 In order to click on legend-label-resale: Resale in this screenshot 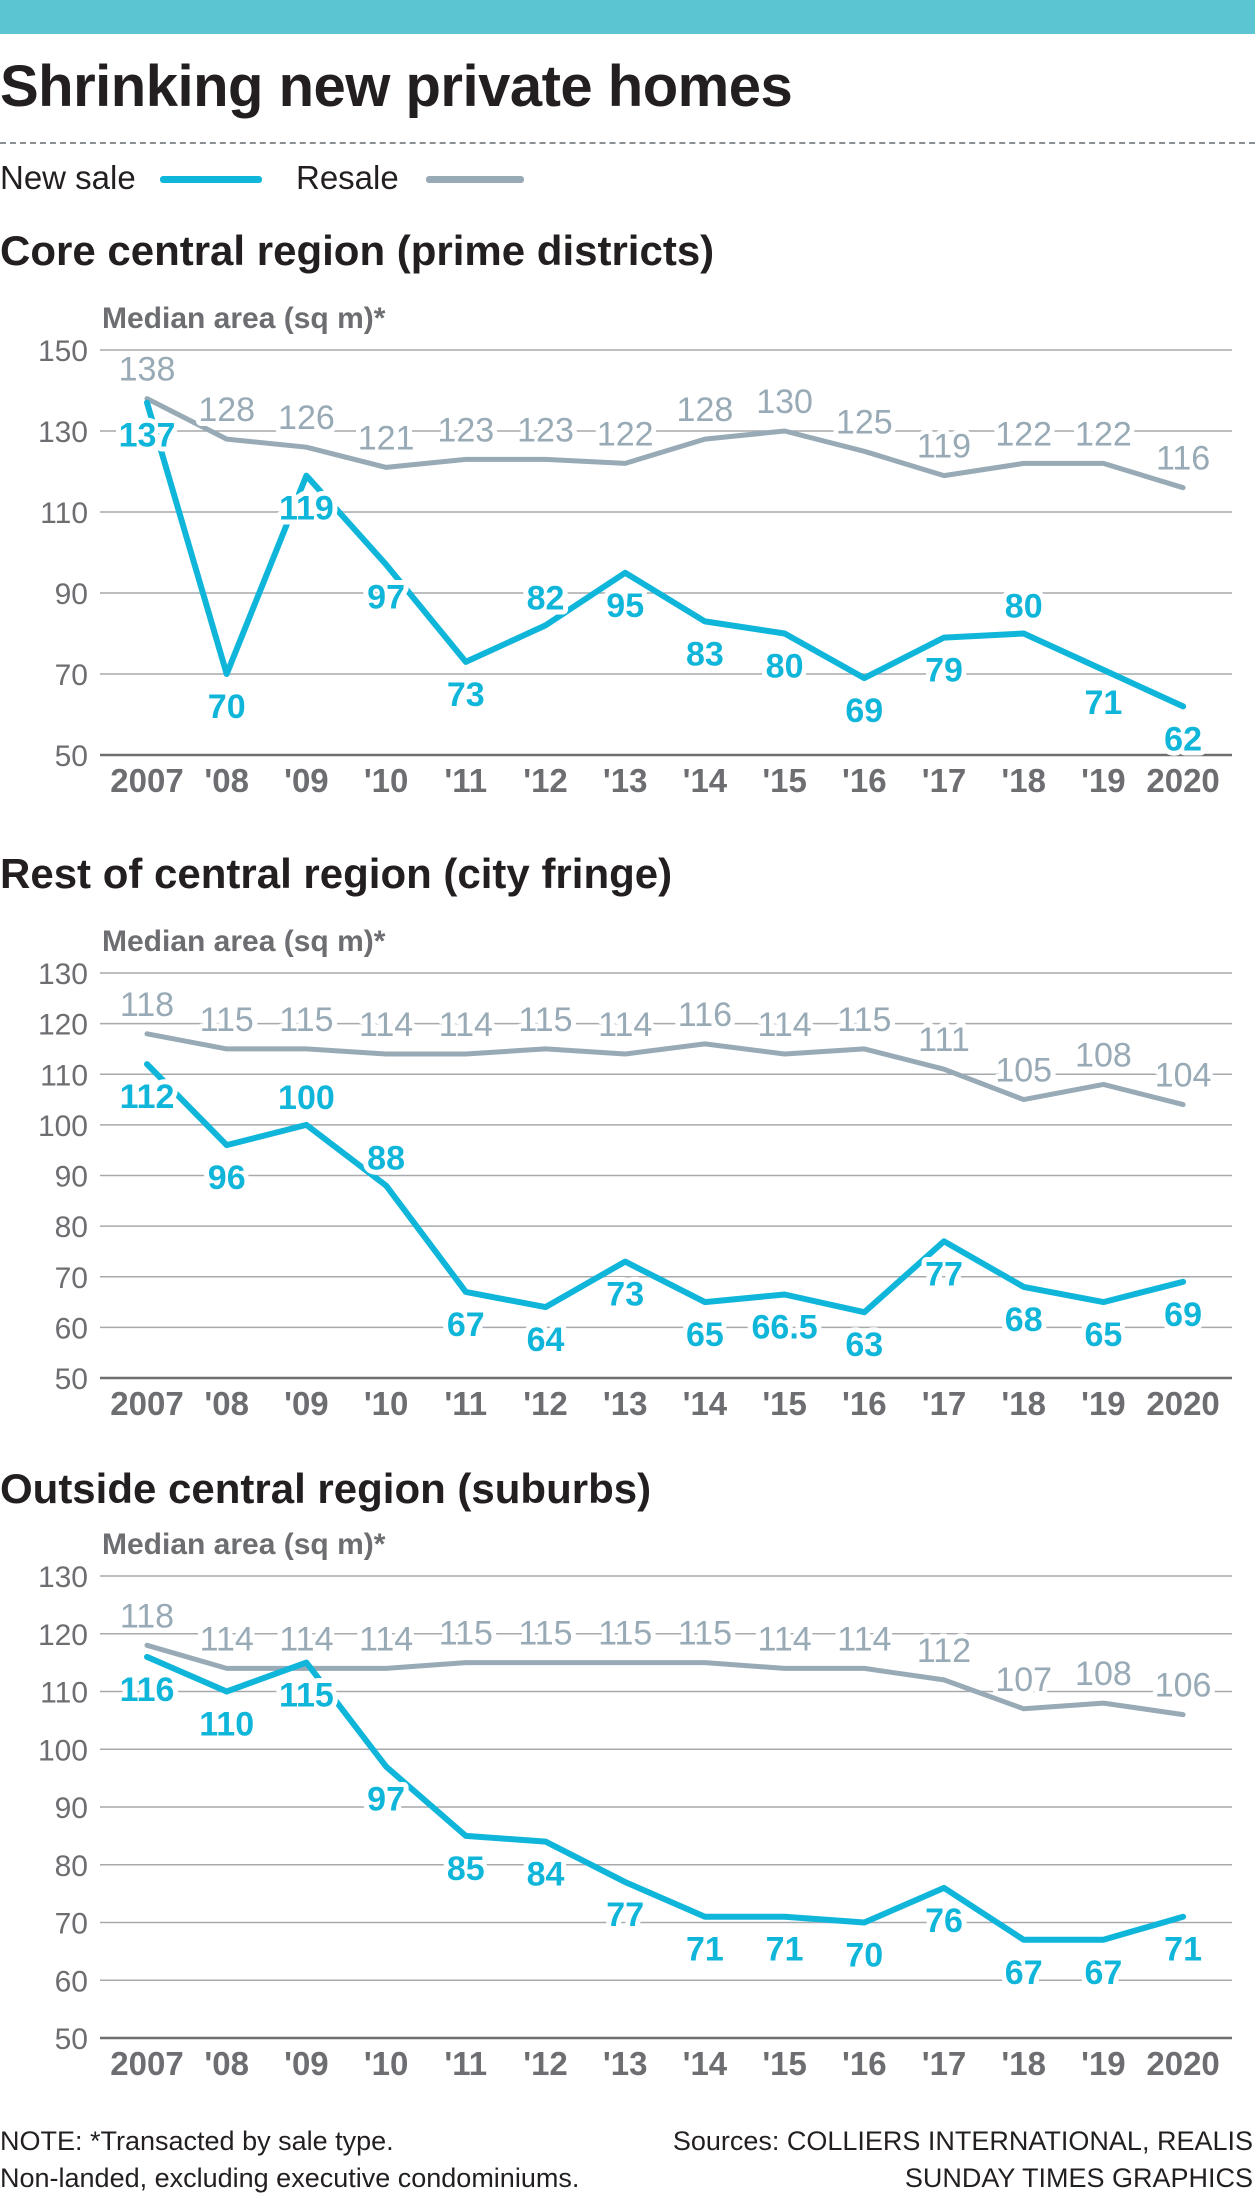, I will do `click(347, 177)`.